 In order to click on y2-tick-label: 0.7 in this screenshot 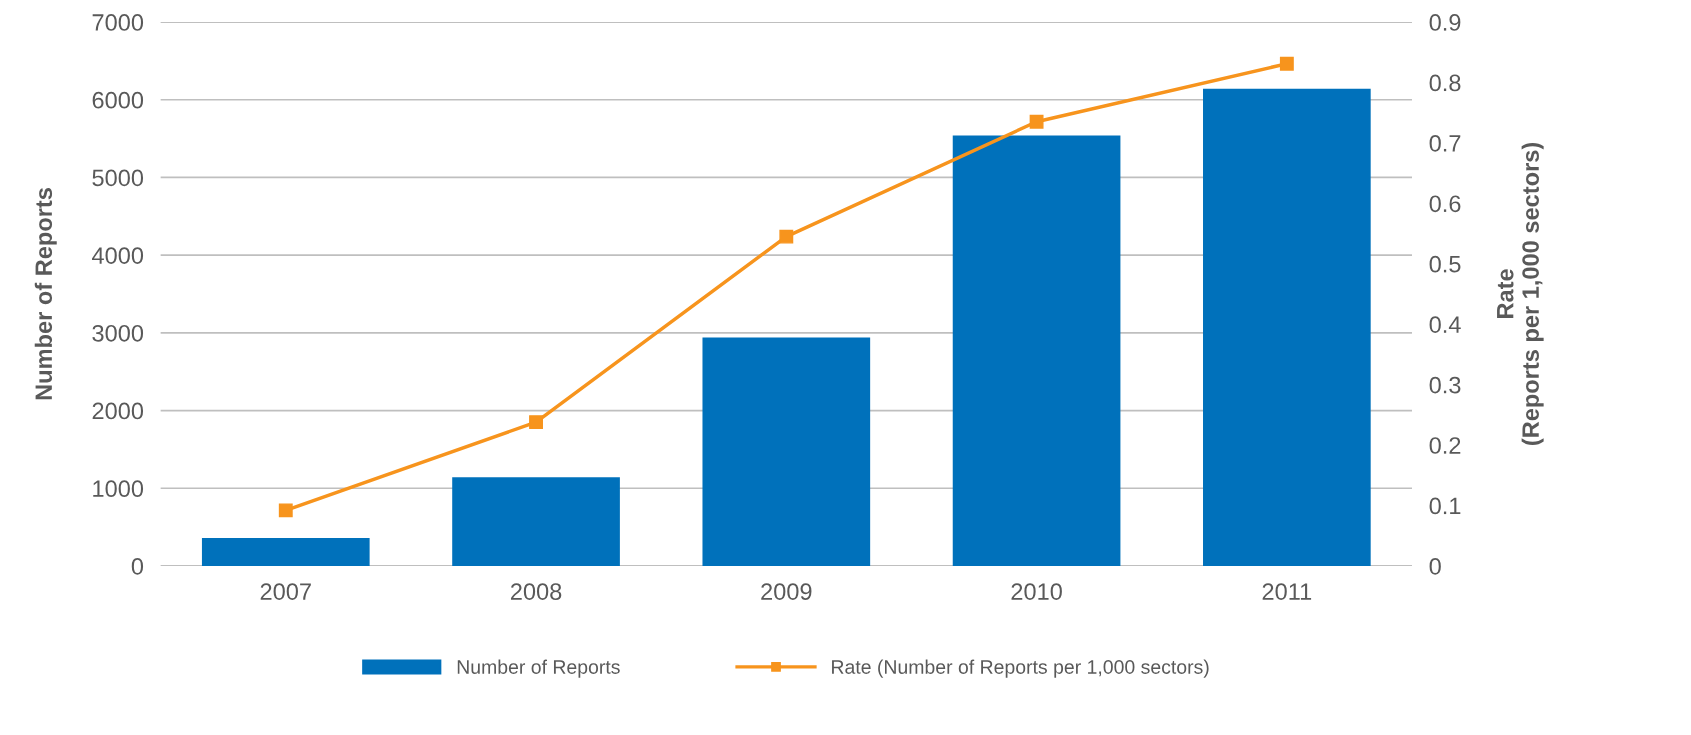, I will do `click(1445, 143)`.